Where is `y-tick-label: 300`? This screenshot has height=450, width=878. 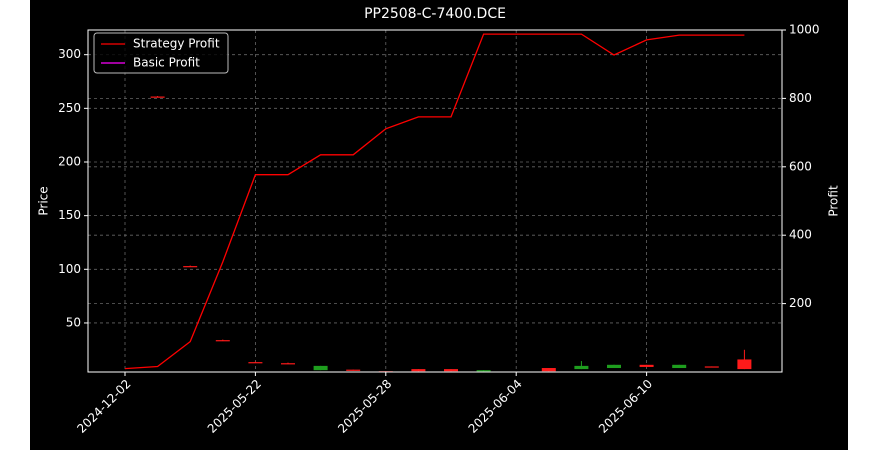 y-tick-label: 300 is located at coordinates (69, 54).